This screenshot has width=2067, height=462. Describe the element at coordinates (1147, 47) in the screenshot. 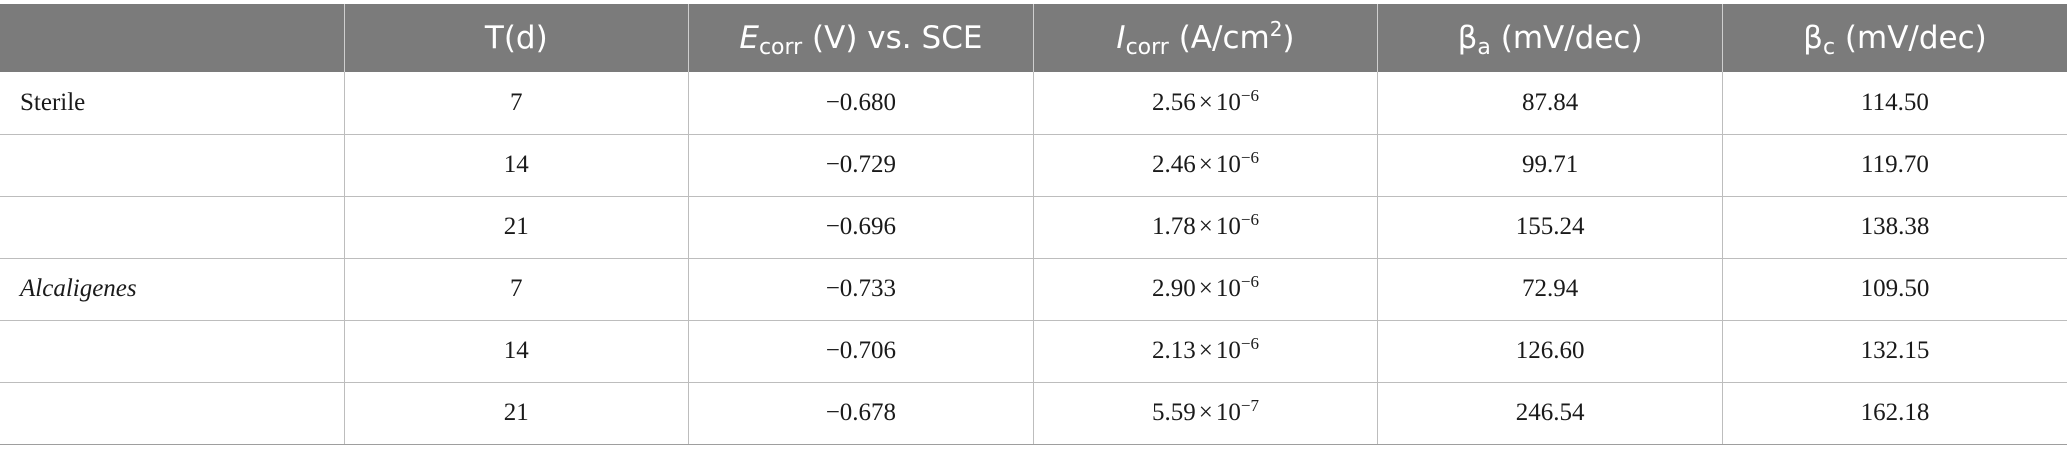

I see `header-icorr-subscript: corr` at that location.